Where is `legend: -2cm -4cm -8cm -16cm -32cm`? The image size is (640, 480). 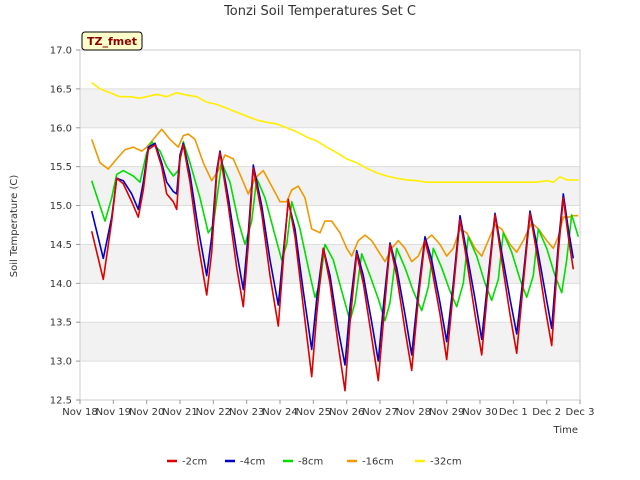
legend: -2cm -4cm -8cm -16cm -32cm is located at coordinates (314, 462).